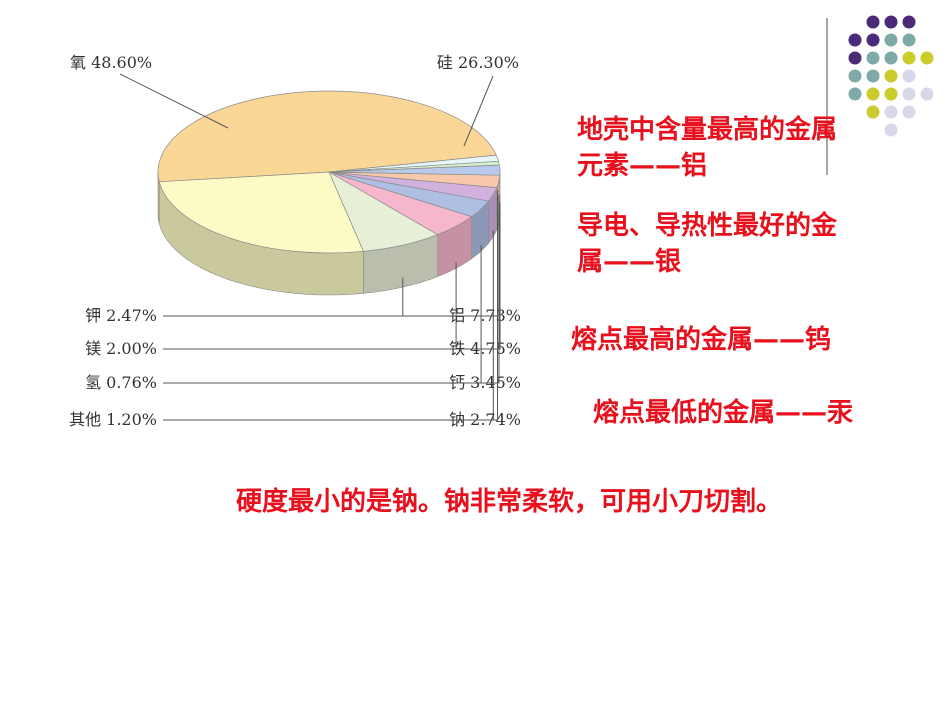 The height and width of the screenshot is (713, 950). What do you see at coordinates (642, 166) in the screenshot?
I see `note-aluminum-line2: 元素——铝` at bounding box center [642, 166].